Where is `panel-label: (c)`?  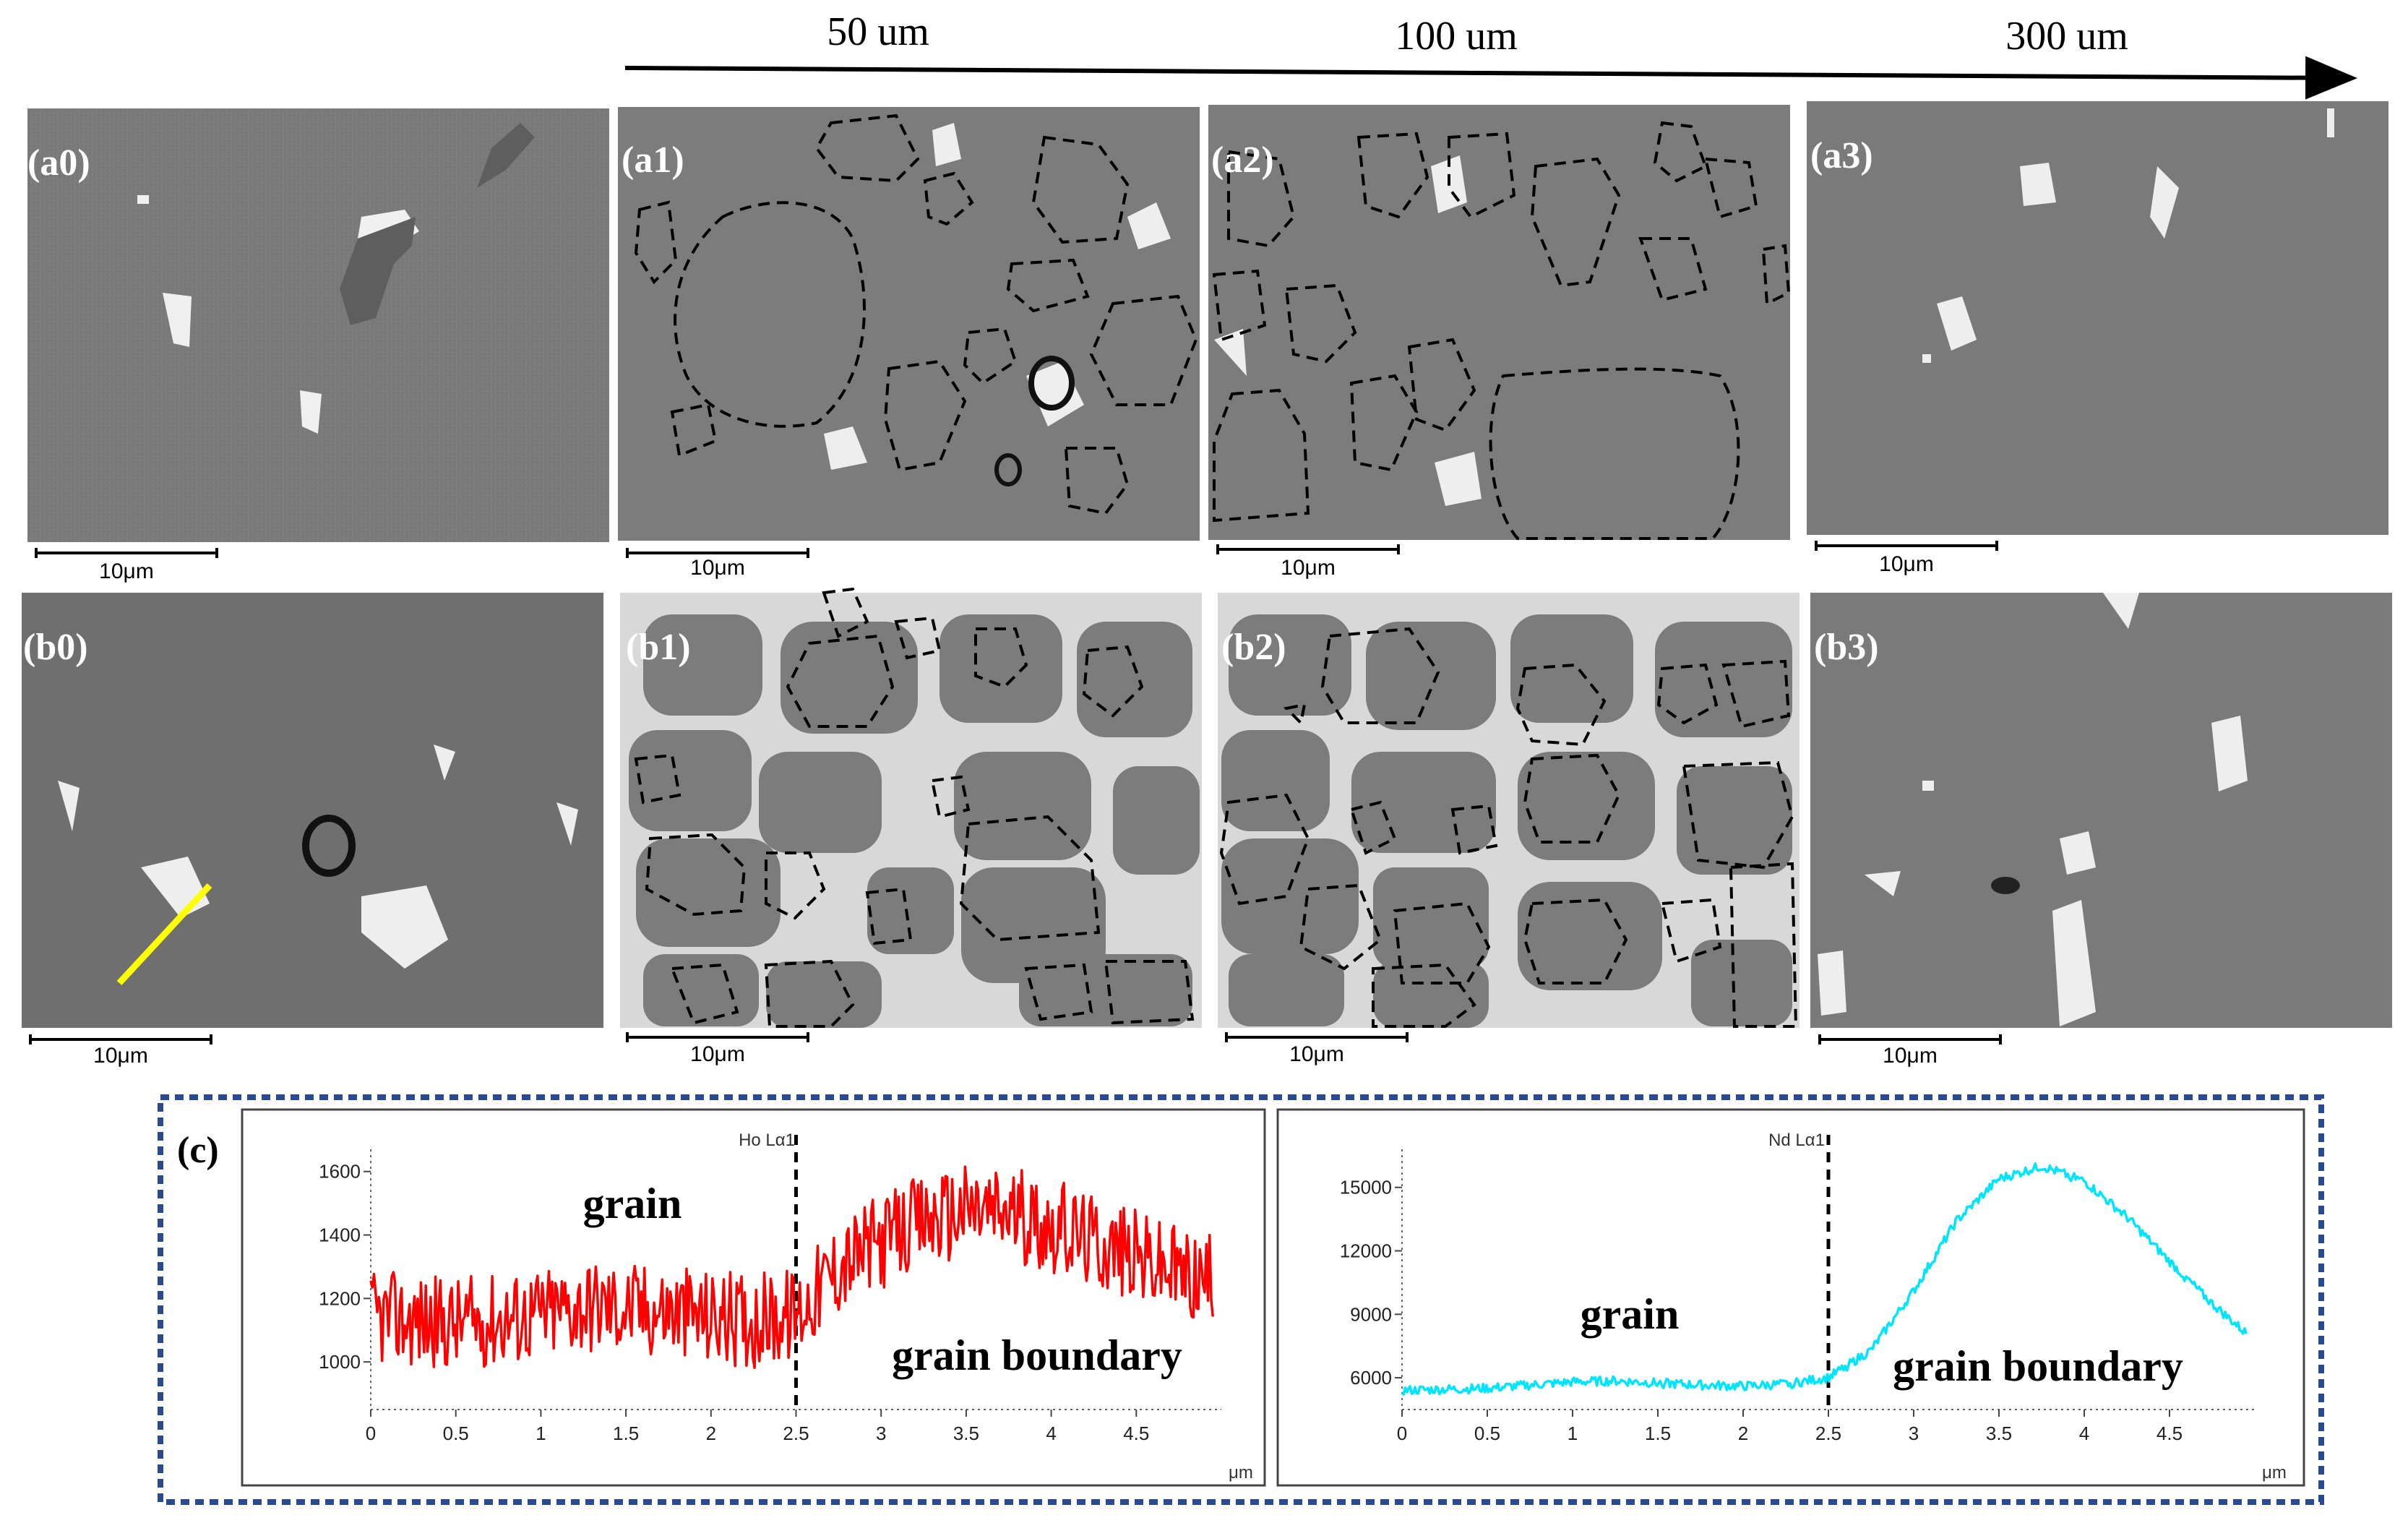 panel-label: (c) is located at coordinates (198, 1150).